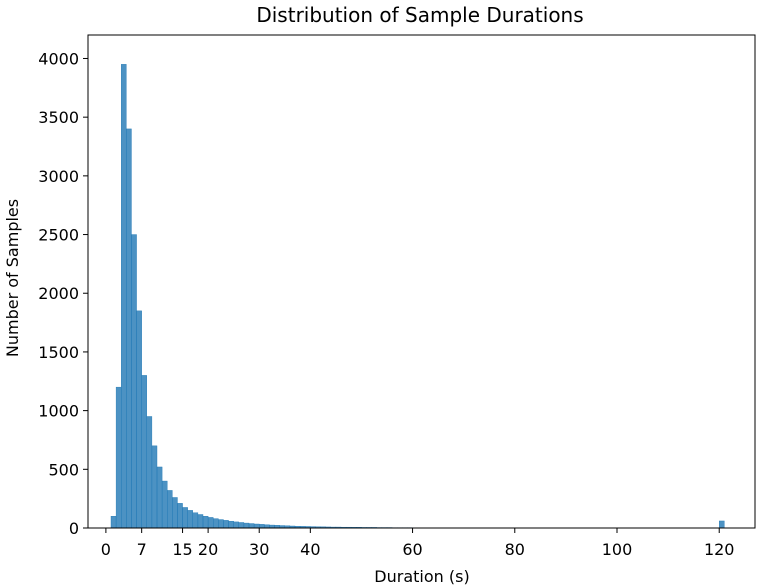 The width and height of the screenshot is (763, 585). What do you see at coordinates (58, 117) in the screenshot?
I see `y-tick-label: 3500` at bounding box center [58, 117].